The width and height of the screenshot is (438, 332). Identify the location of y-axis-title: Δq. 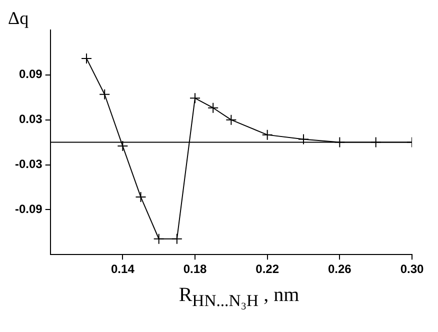
(18, 18).